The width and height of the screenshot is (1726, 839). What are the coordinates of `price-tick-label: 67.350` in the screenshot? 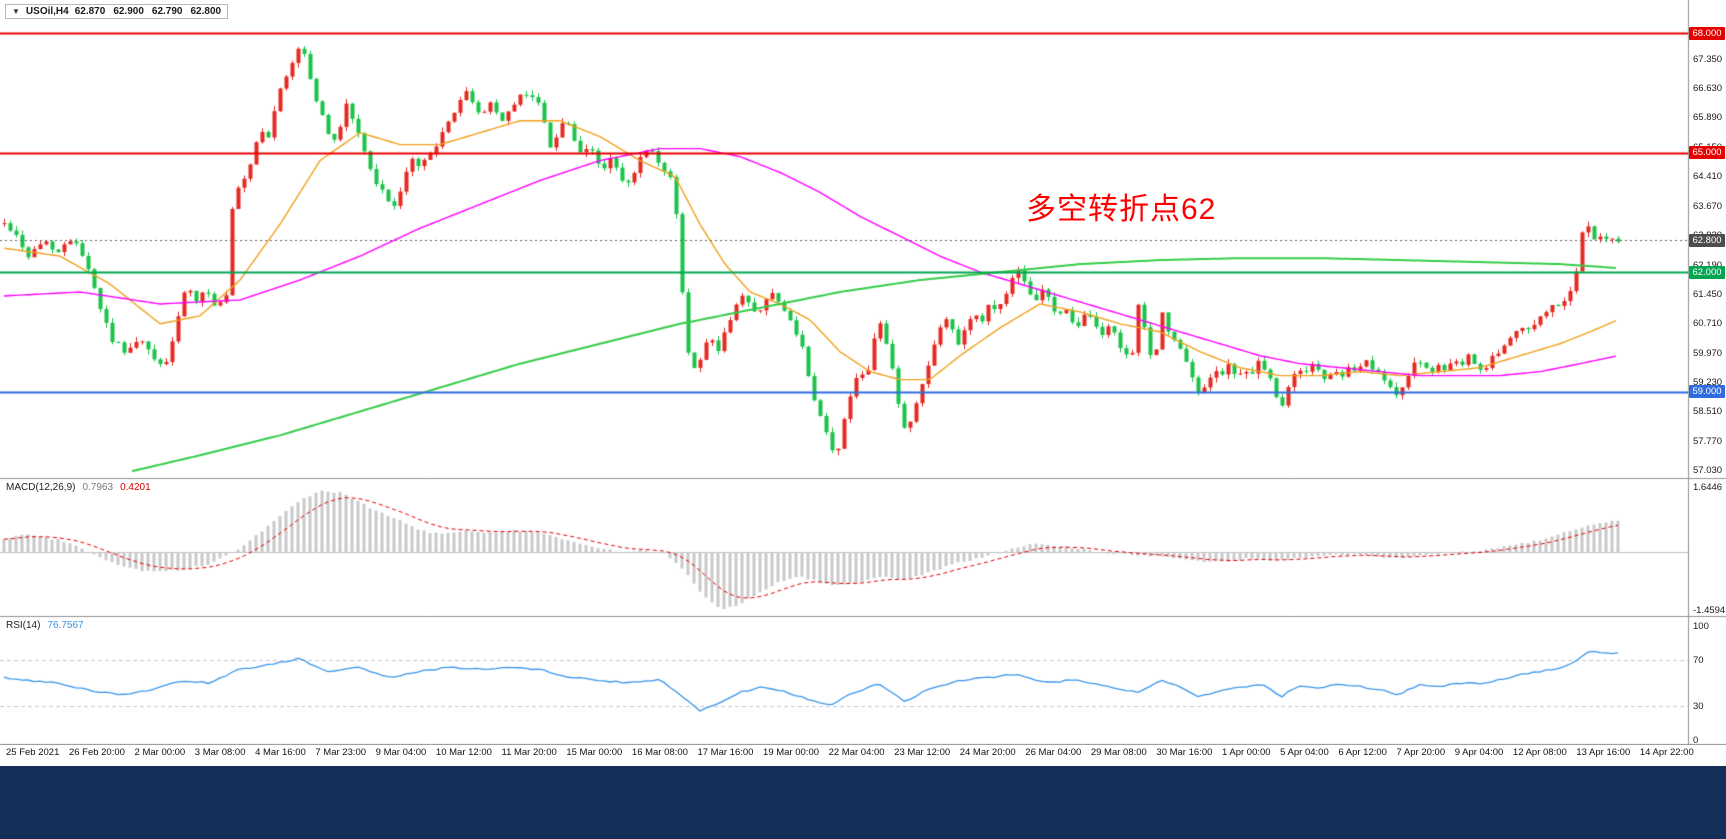 It's located at (1708, 59).